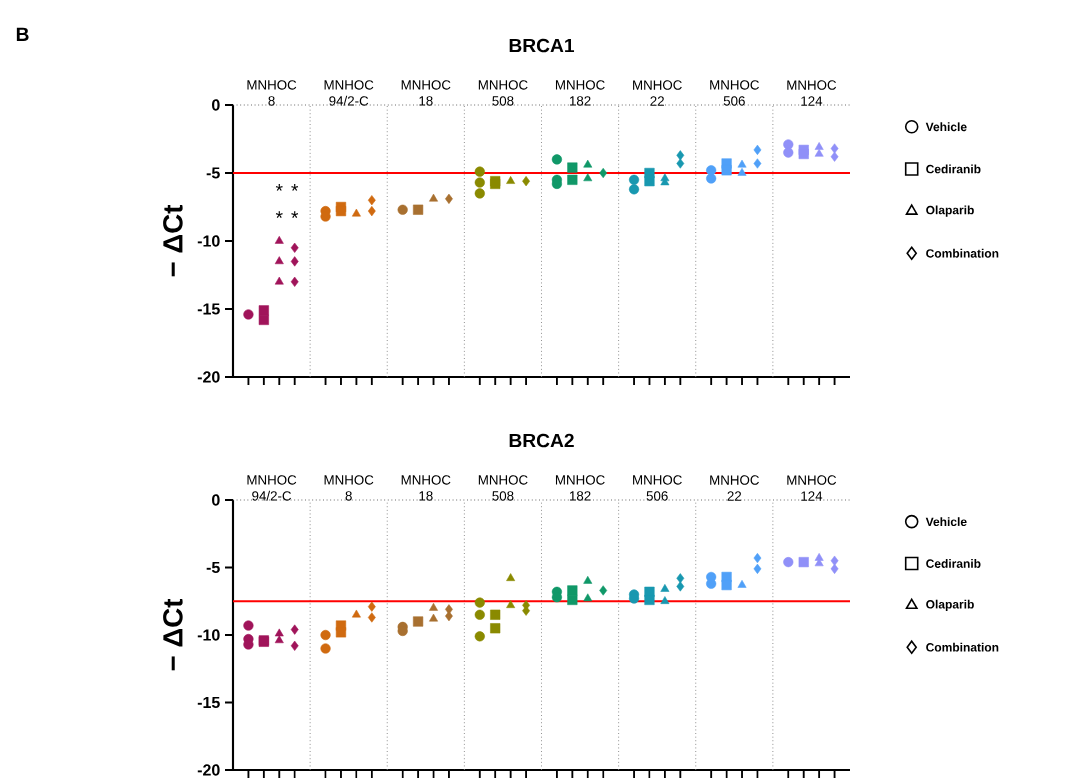  Describe the element at coordinates (541, 440) in the screenshot. I see `chart-title: BRCA2` at that location.